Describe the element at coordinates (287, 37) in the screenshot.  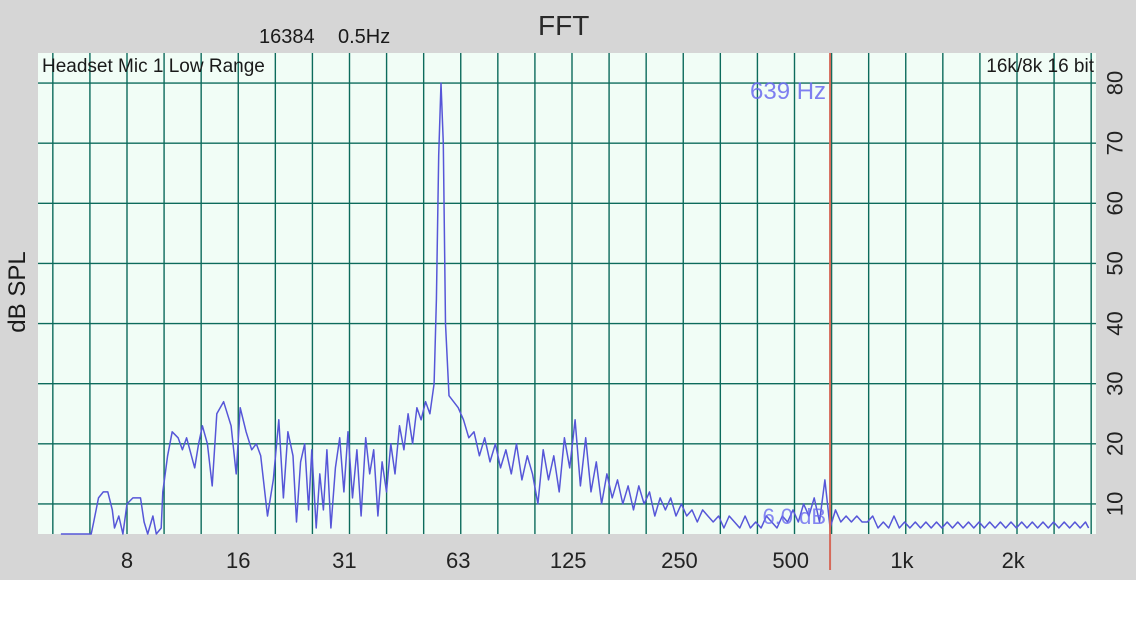
I see `fft-size-label: 16384` at that location.